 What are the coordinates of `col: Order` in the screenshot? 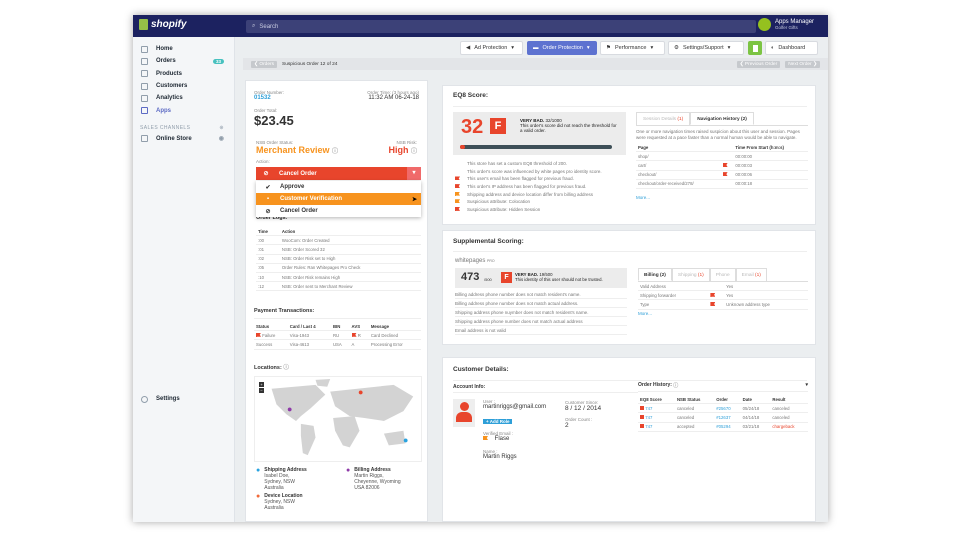 It's located at (727, 400).